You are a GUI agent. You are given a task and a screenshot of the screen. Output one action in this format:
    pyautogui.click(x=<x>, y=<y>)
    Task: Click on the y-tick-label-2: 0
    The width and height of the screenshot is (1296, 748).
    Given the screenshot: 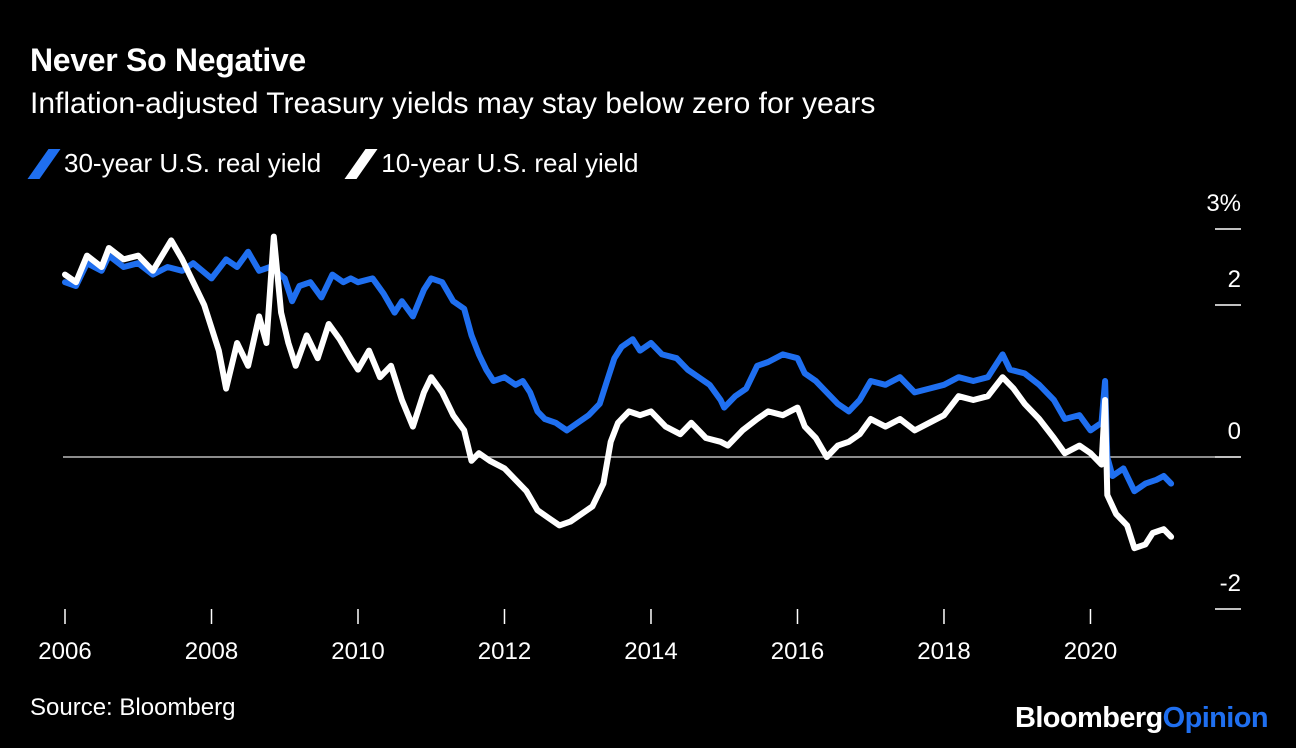 What is the action you would take?
    pyautogui.click(x=1234, y=431)
    